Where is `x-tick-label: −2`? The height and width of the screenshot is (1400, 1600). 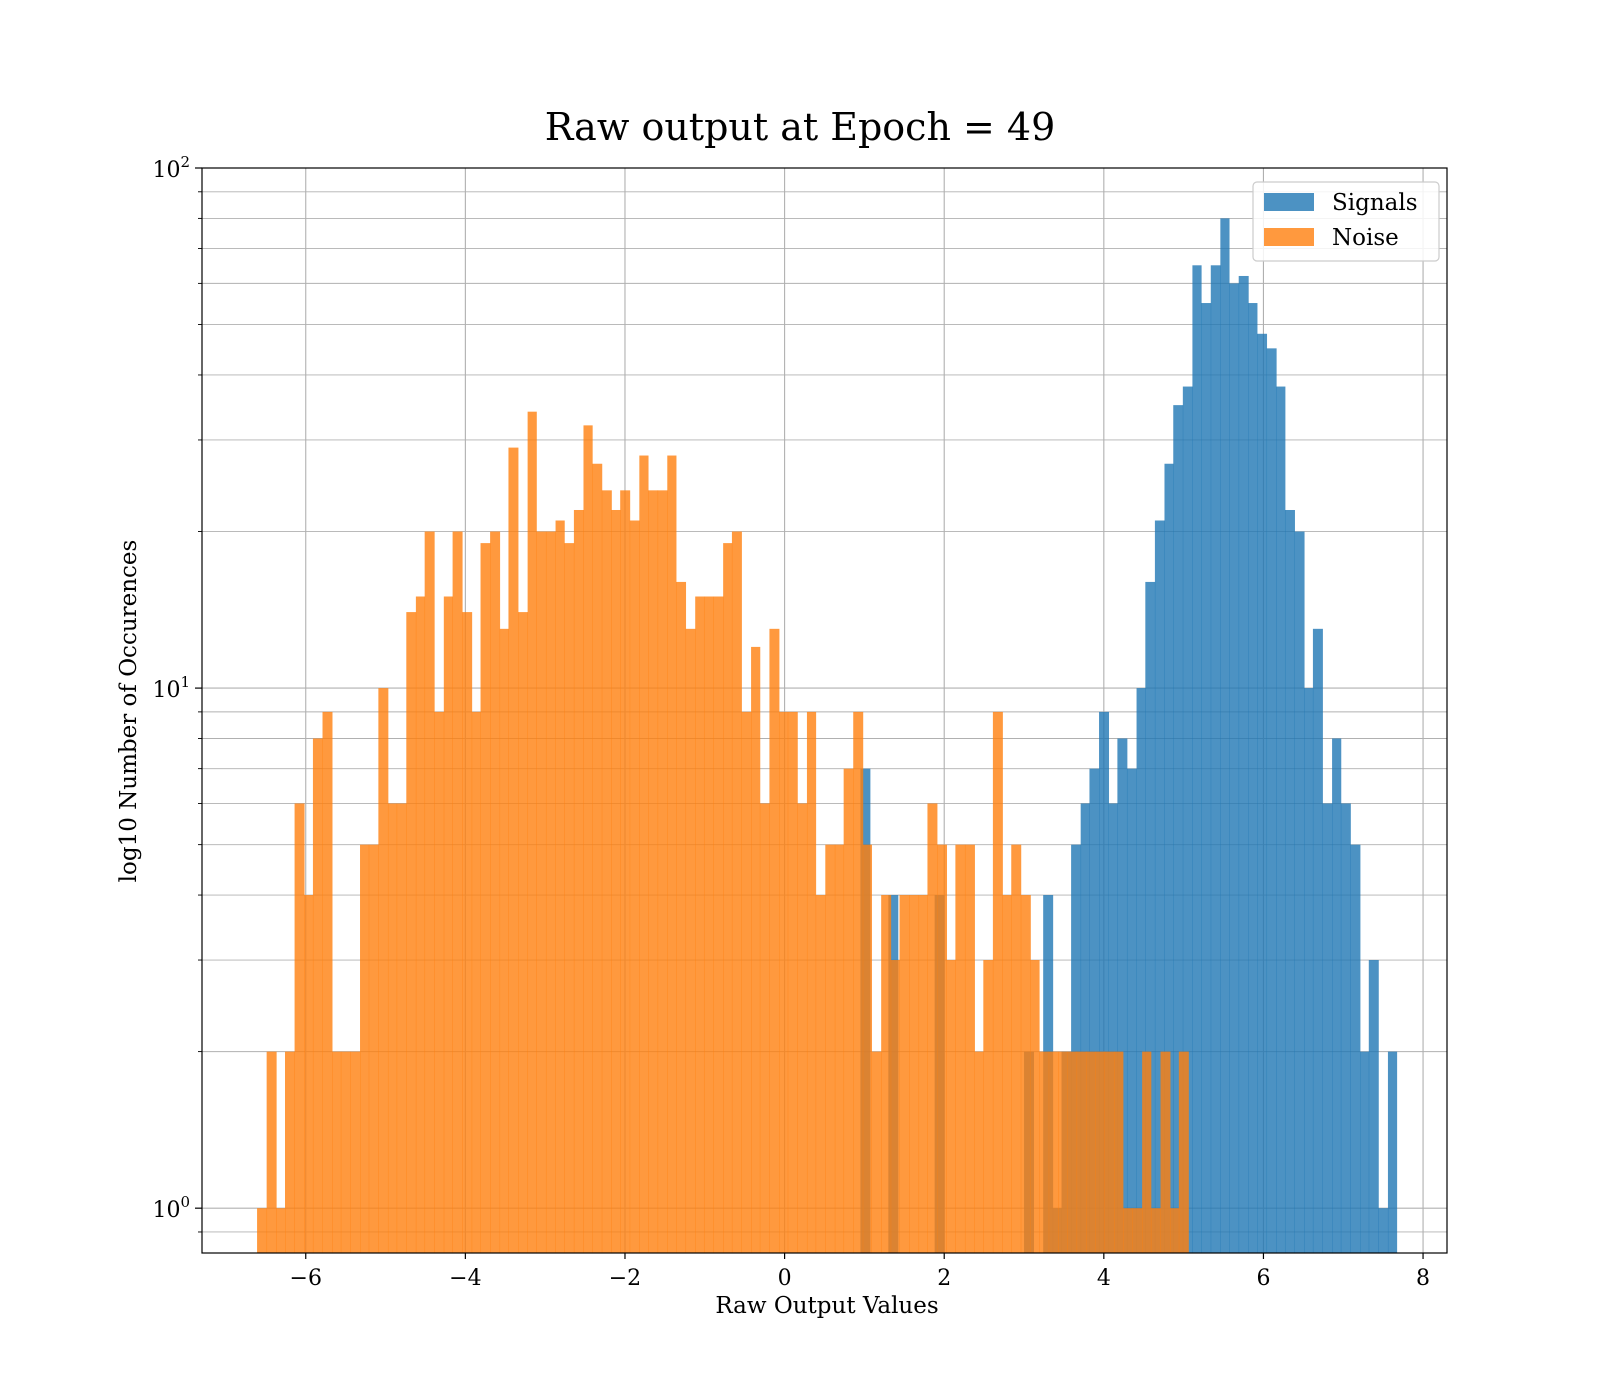
x-tick-label: −2 is located at coordinates (625, 1278).